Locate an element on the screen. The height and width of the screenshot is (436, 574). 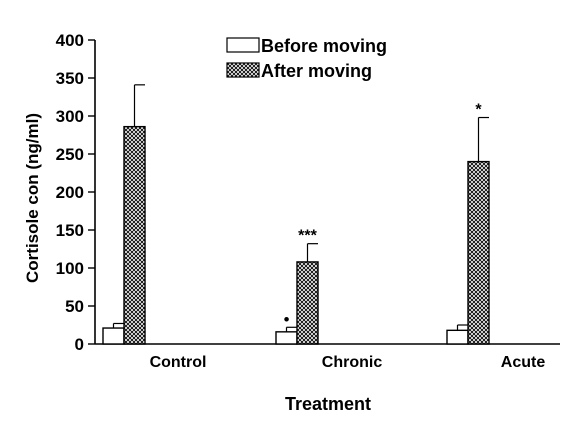
y-tick-label: 300 is located at coordinates (70, 116).